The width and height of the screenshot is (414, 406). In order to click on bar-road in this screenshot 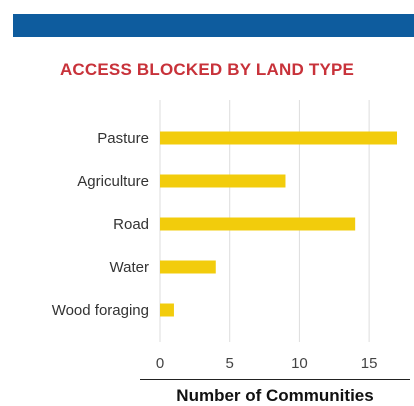, I will do `click(258, 224)`.